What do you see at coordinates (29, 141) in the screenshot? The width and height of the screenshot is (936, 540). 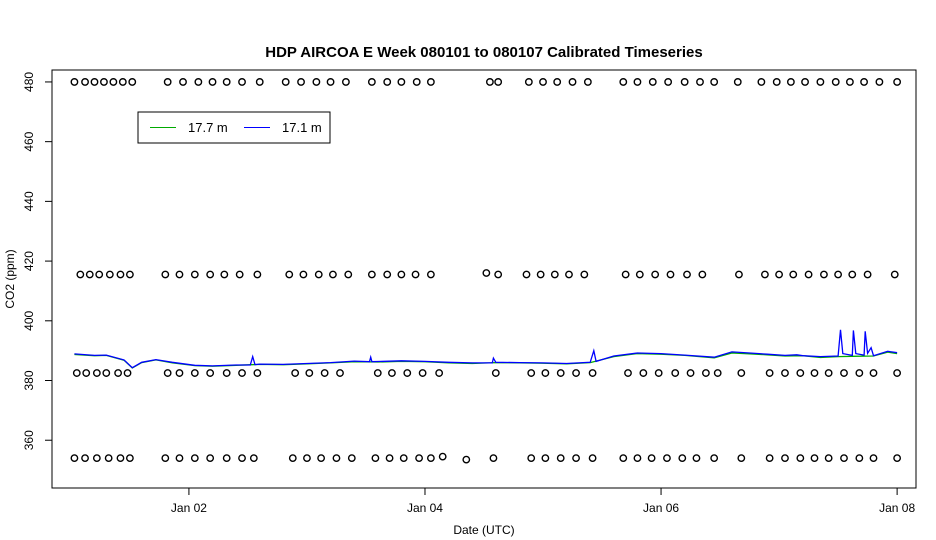 I see `y-tick-label: 460` at bounding box center [29, 141].